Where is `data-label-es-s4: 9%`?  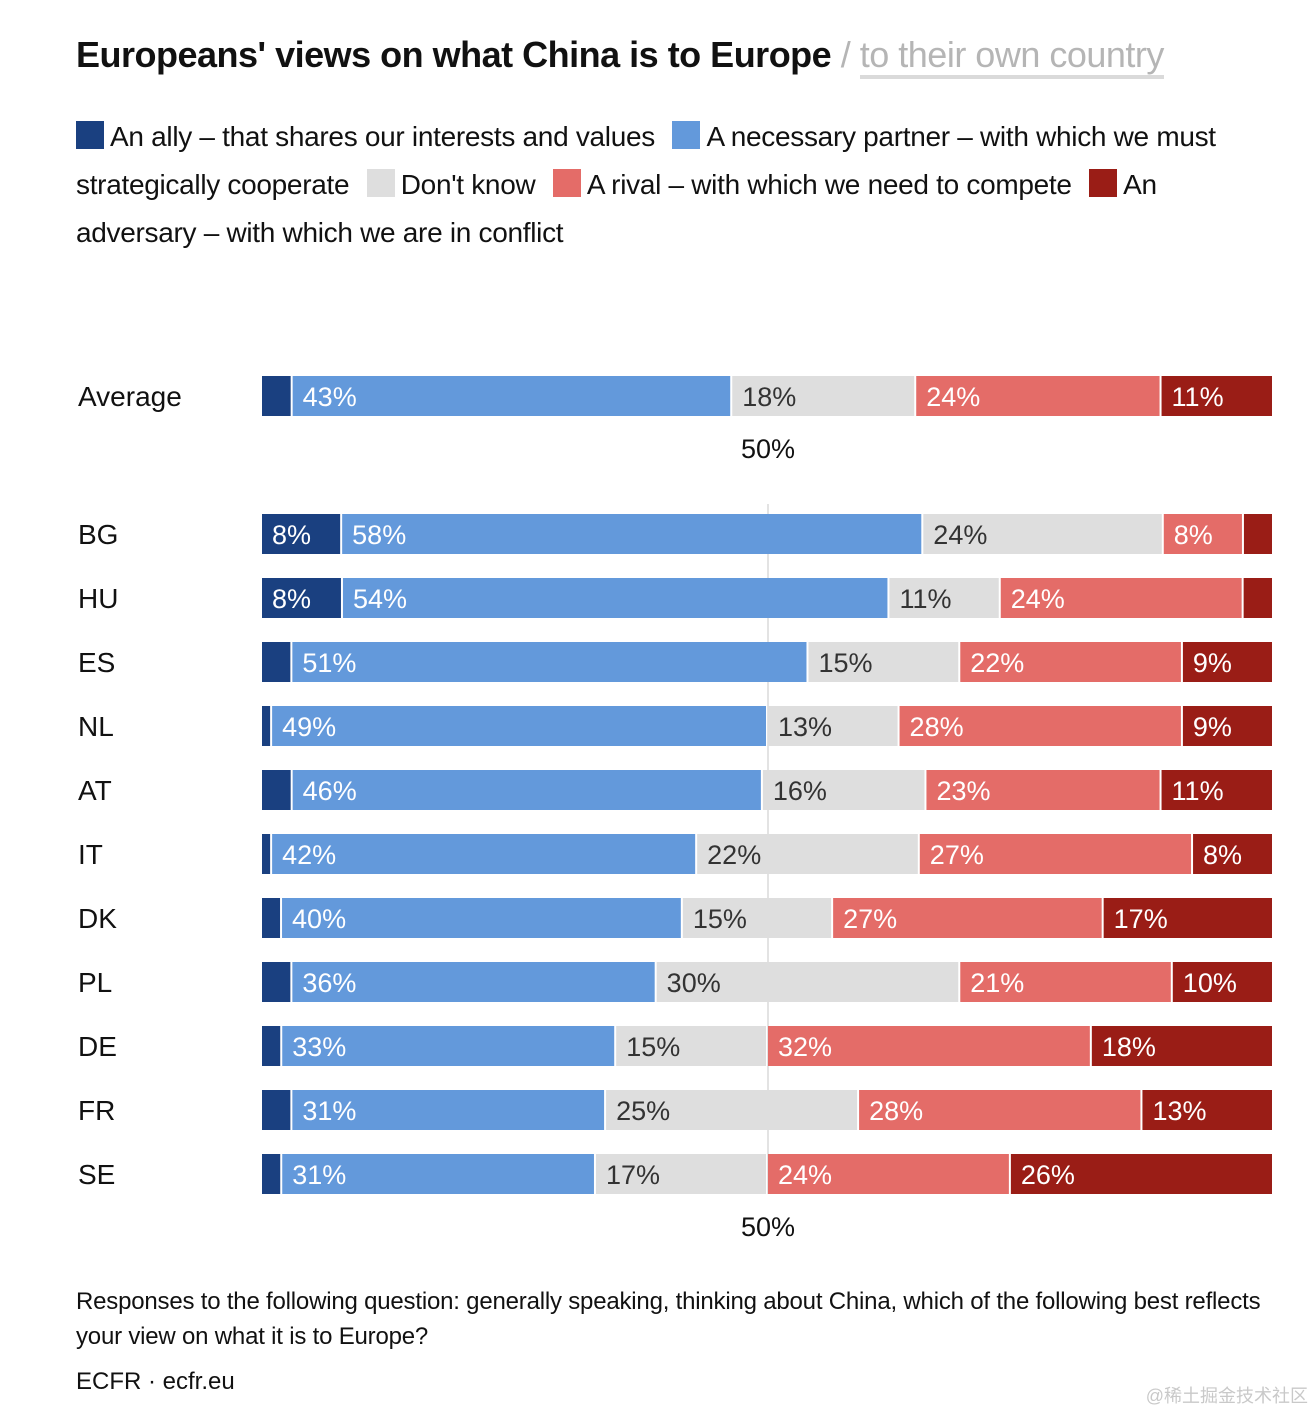
data-label-es-s4: 9% is located at coordinates (1212, 663).